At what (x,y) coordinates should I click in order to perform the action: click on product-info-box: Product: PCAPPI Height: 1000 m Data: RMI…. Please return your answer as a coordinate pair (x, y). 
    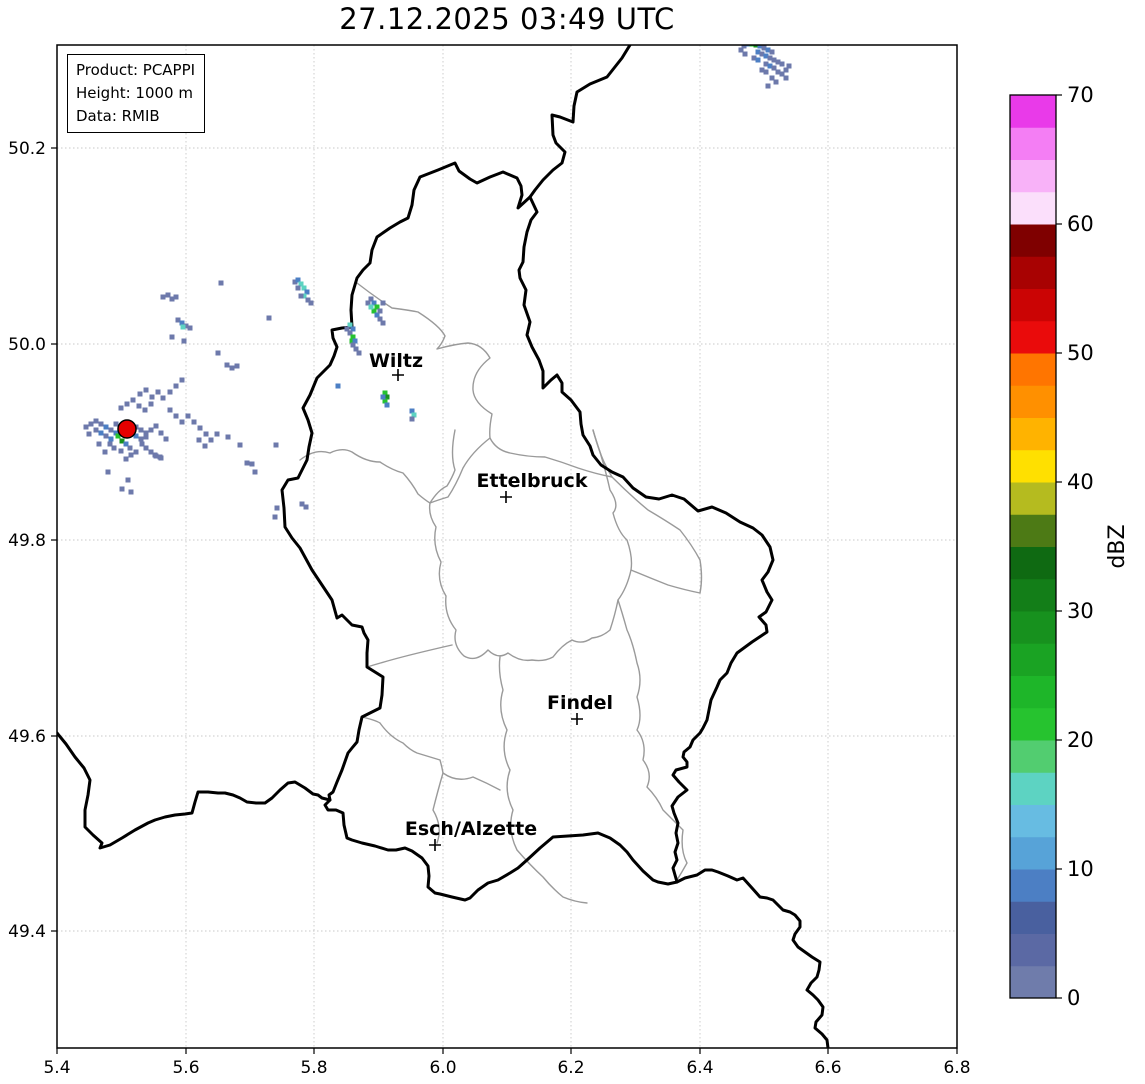
    Looking at the image, I should click on (136, 94).